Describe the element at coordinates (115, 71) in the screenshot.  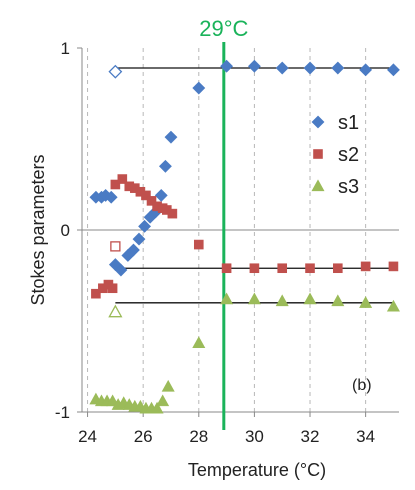
I see `open-point-s1` at that location.